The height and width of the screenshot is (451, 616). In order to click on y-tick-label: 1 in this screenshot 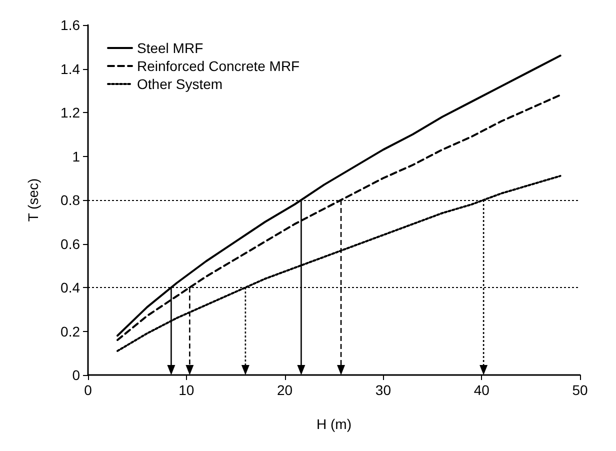, I will do `click(76, 156)`.